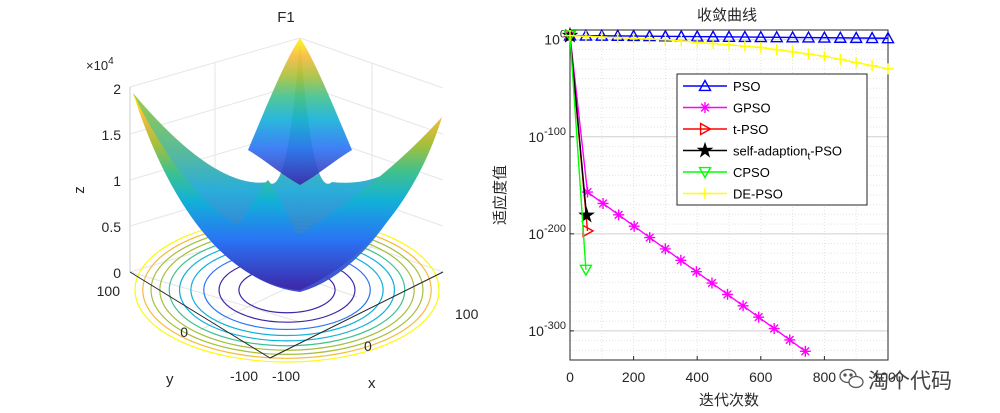  Describe the element at coordinates (467, 314) in the screenshot. I see `x-tick-label: 100` at that location.